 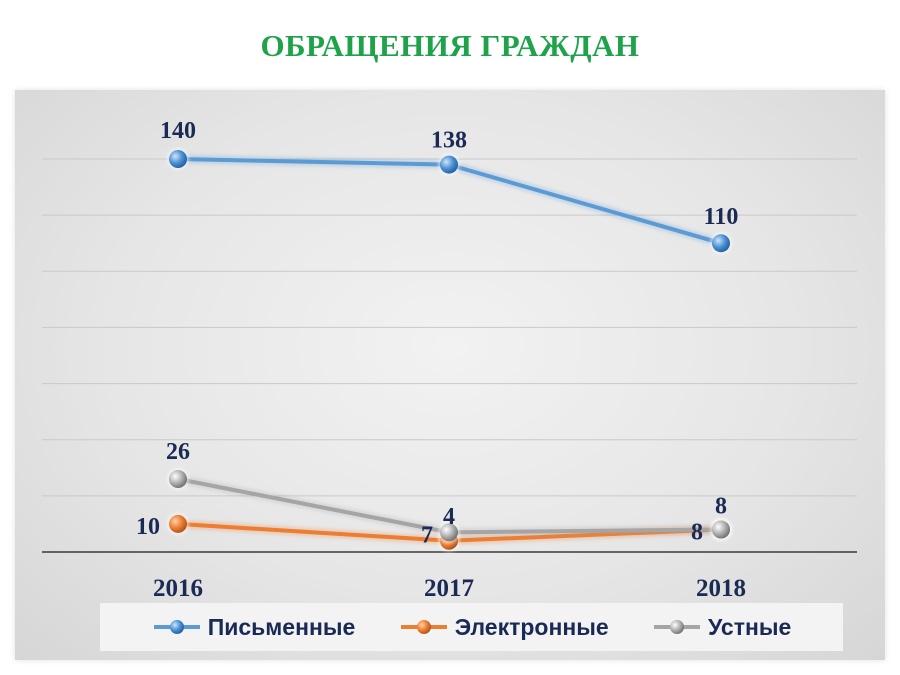 I want to click on legend-marker-electronic, so click(x=423, y=627).